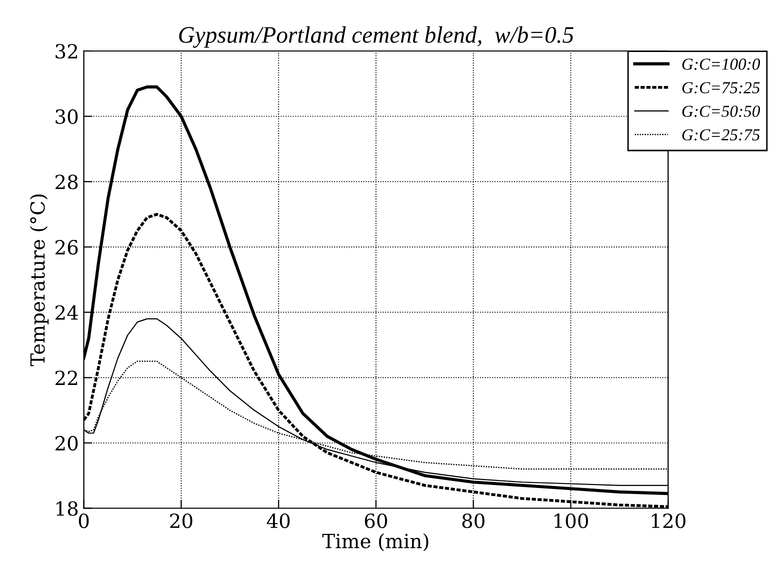  I want to click on legend-label: G:C=100:0, so click(721, 64).